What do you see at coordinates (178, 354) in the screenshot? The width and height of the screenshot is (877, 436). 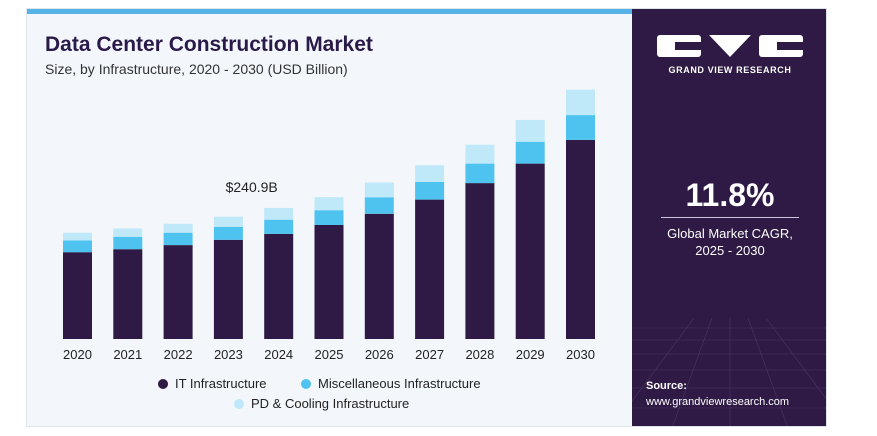 I see `x-tick-label: 2022` at bounding box center [178, 354].